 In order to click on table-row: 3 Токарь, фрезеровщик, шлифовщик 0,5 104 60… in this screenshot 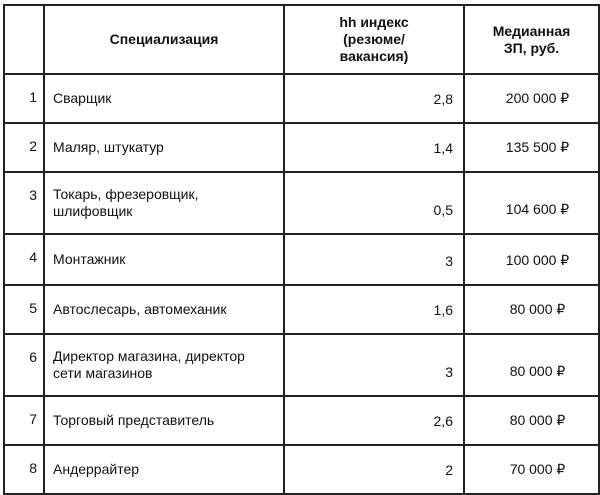, I will do `click(301, 203)`.